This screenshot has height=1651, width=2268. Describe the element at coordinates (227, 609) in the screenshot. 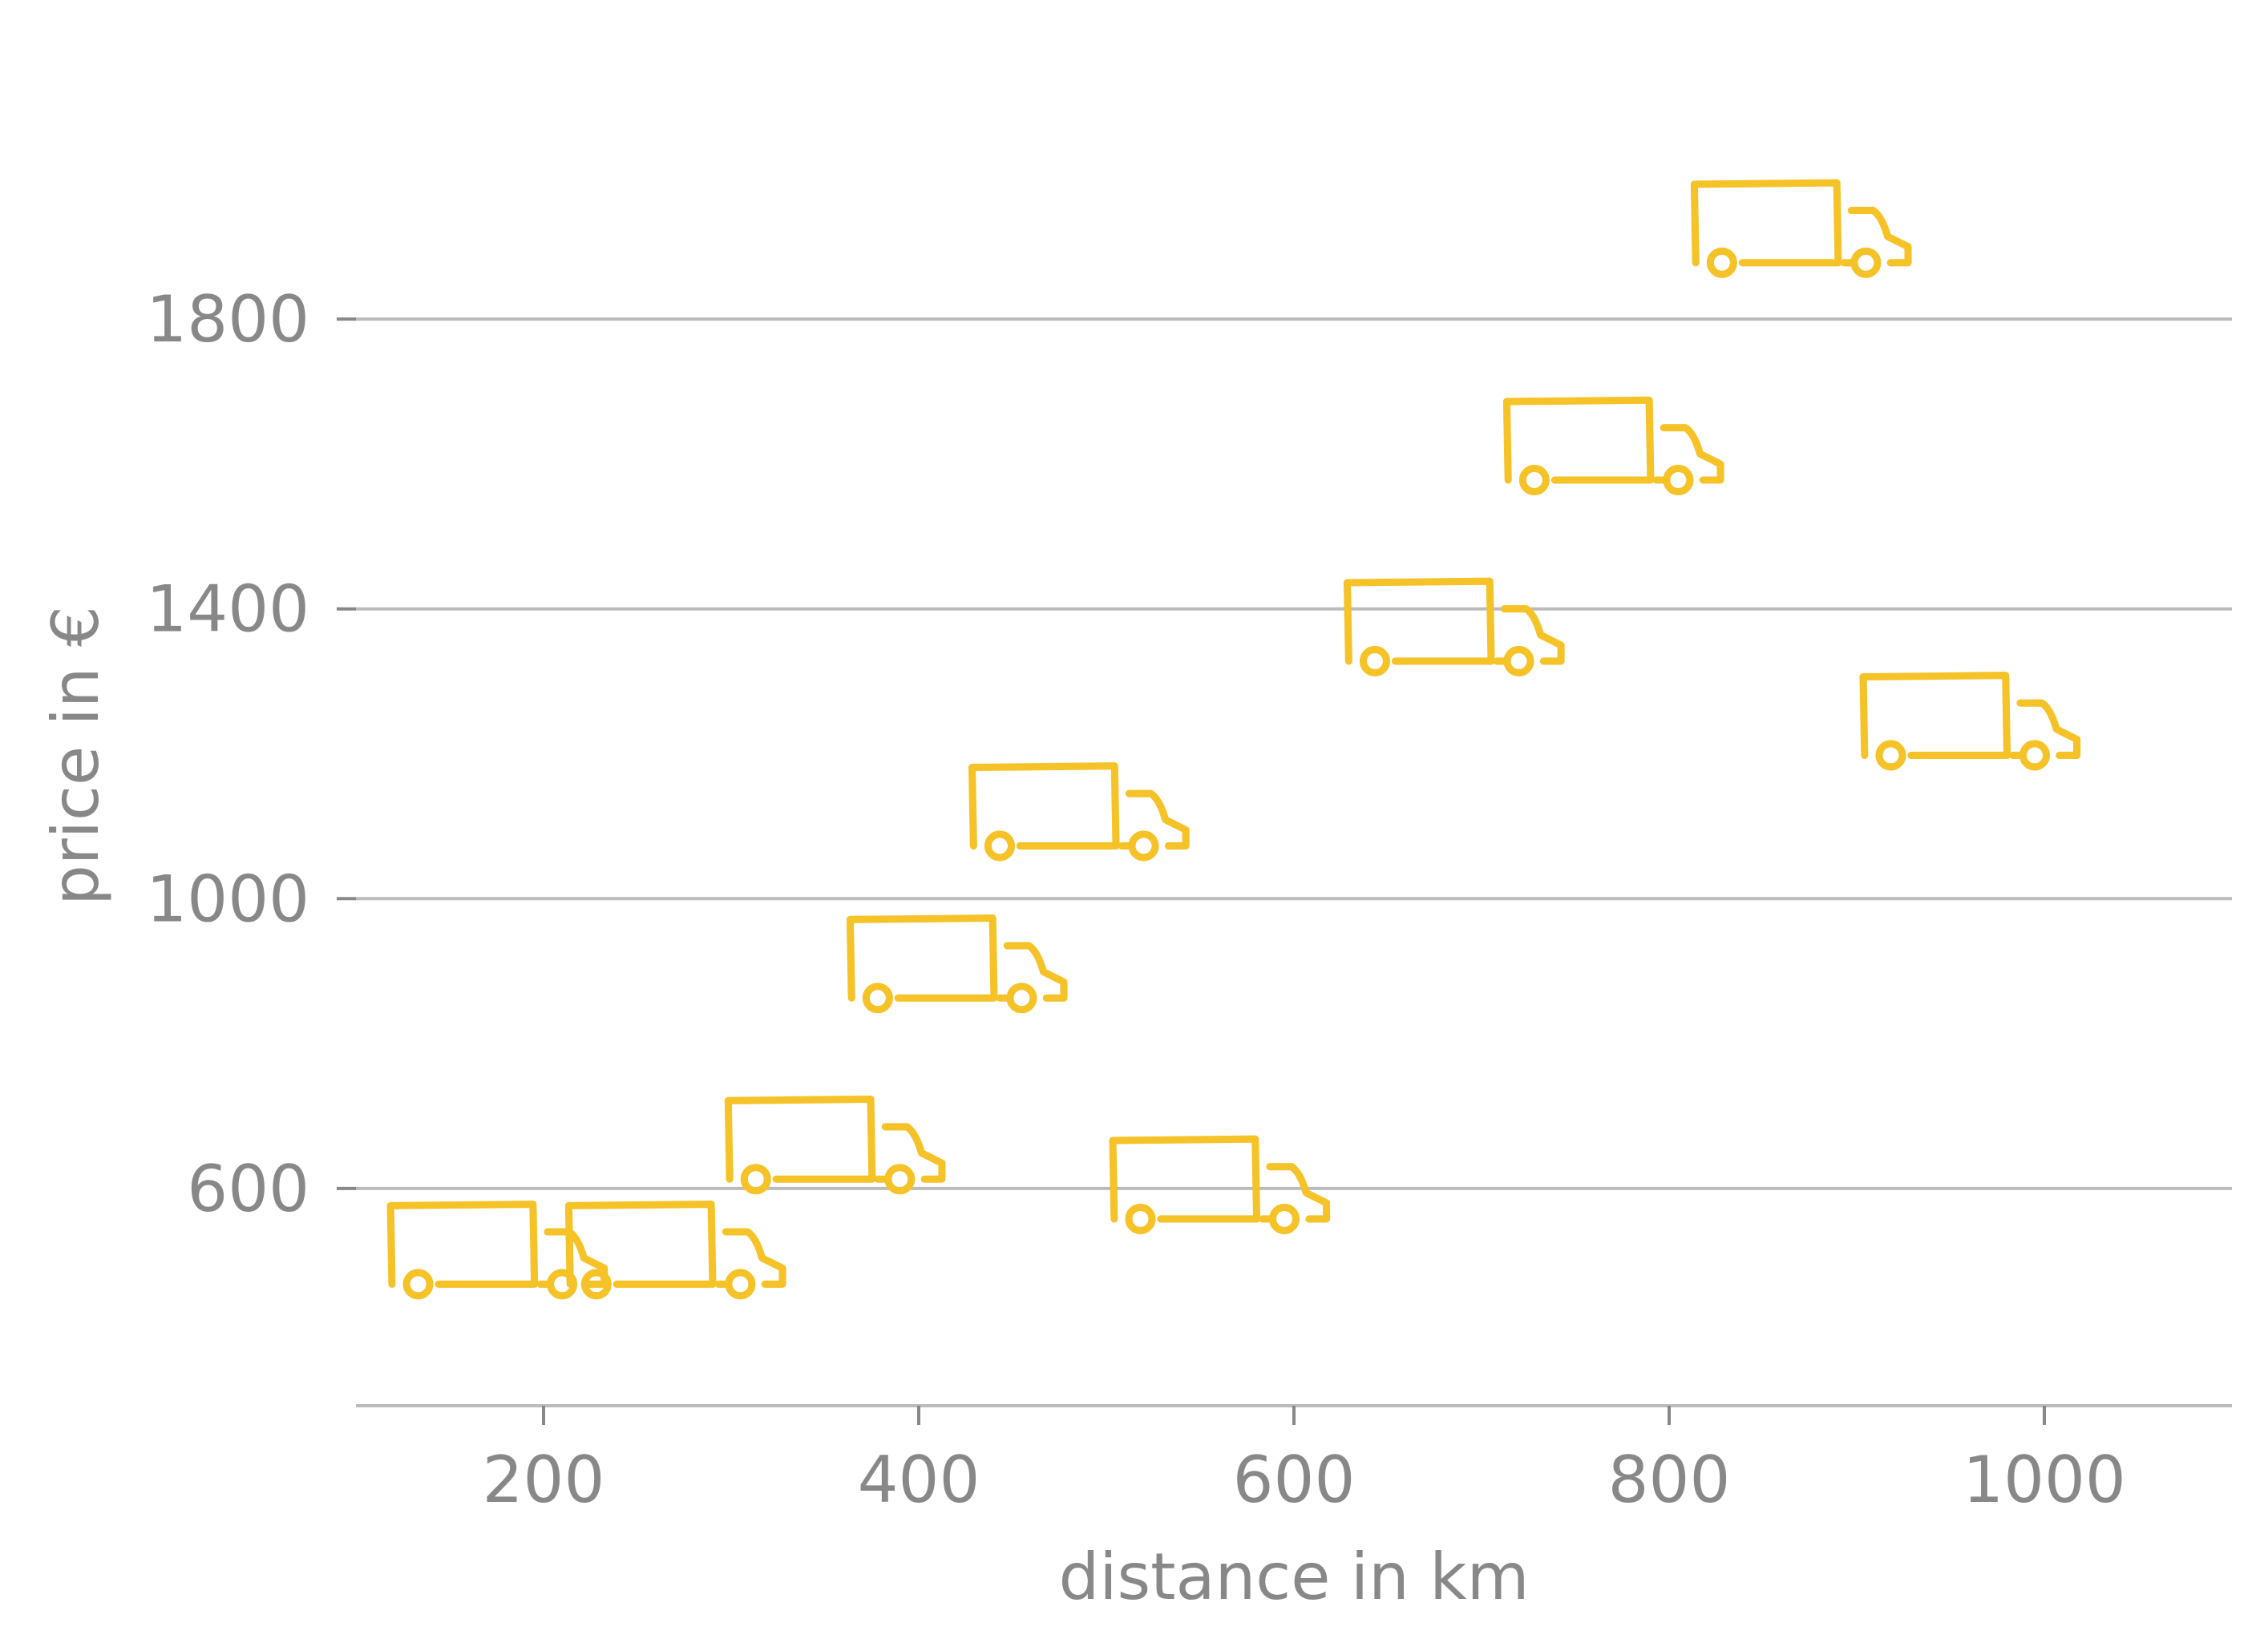

I see `y-tick-label: 1400` at that location.